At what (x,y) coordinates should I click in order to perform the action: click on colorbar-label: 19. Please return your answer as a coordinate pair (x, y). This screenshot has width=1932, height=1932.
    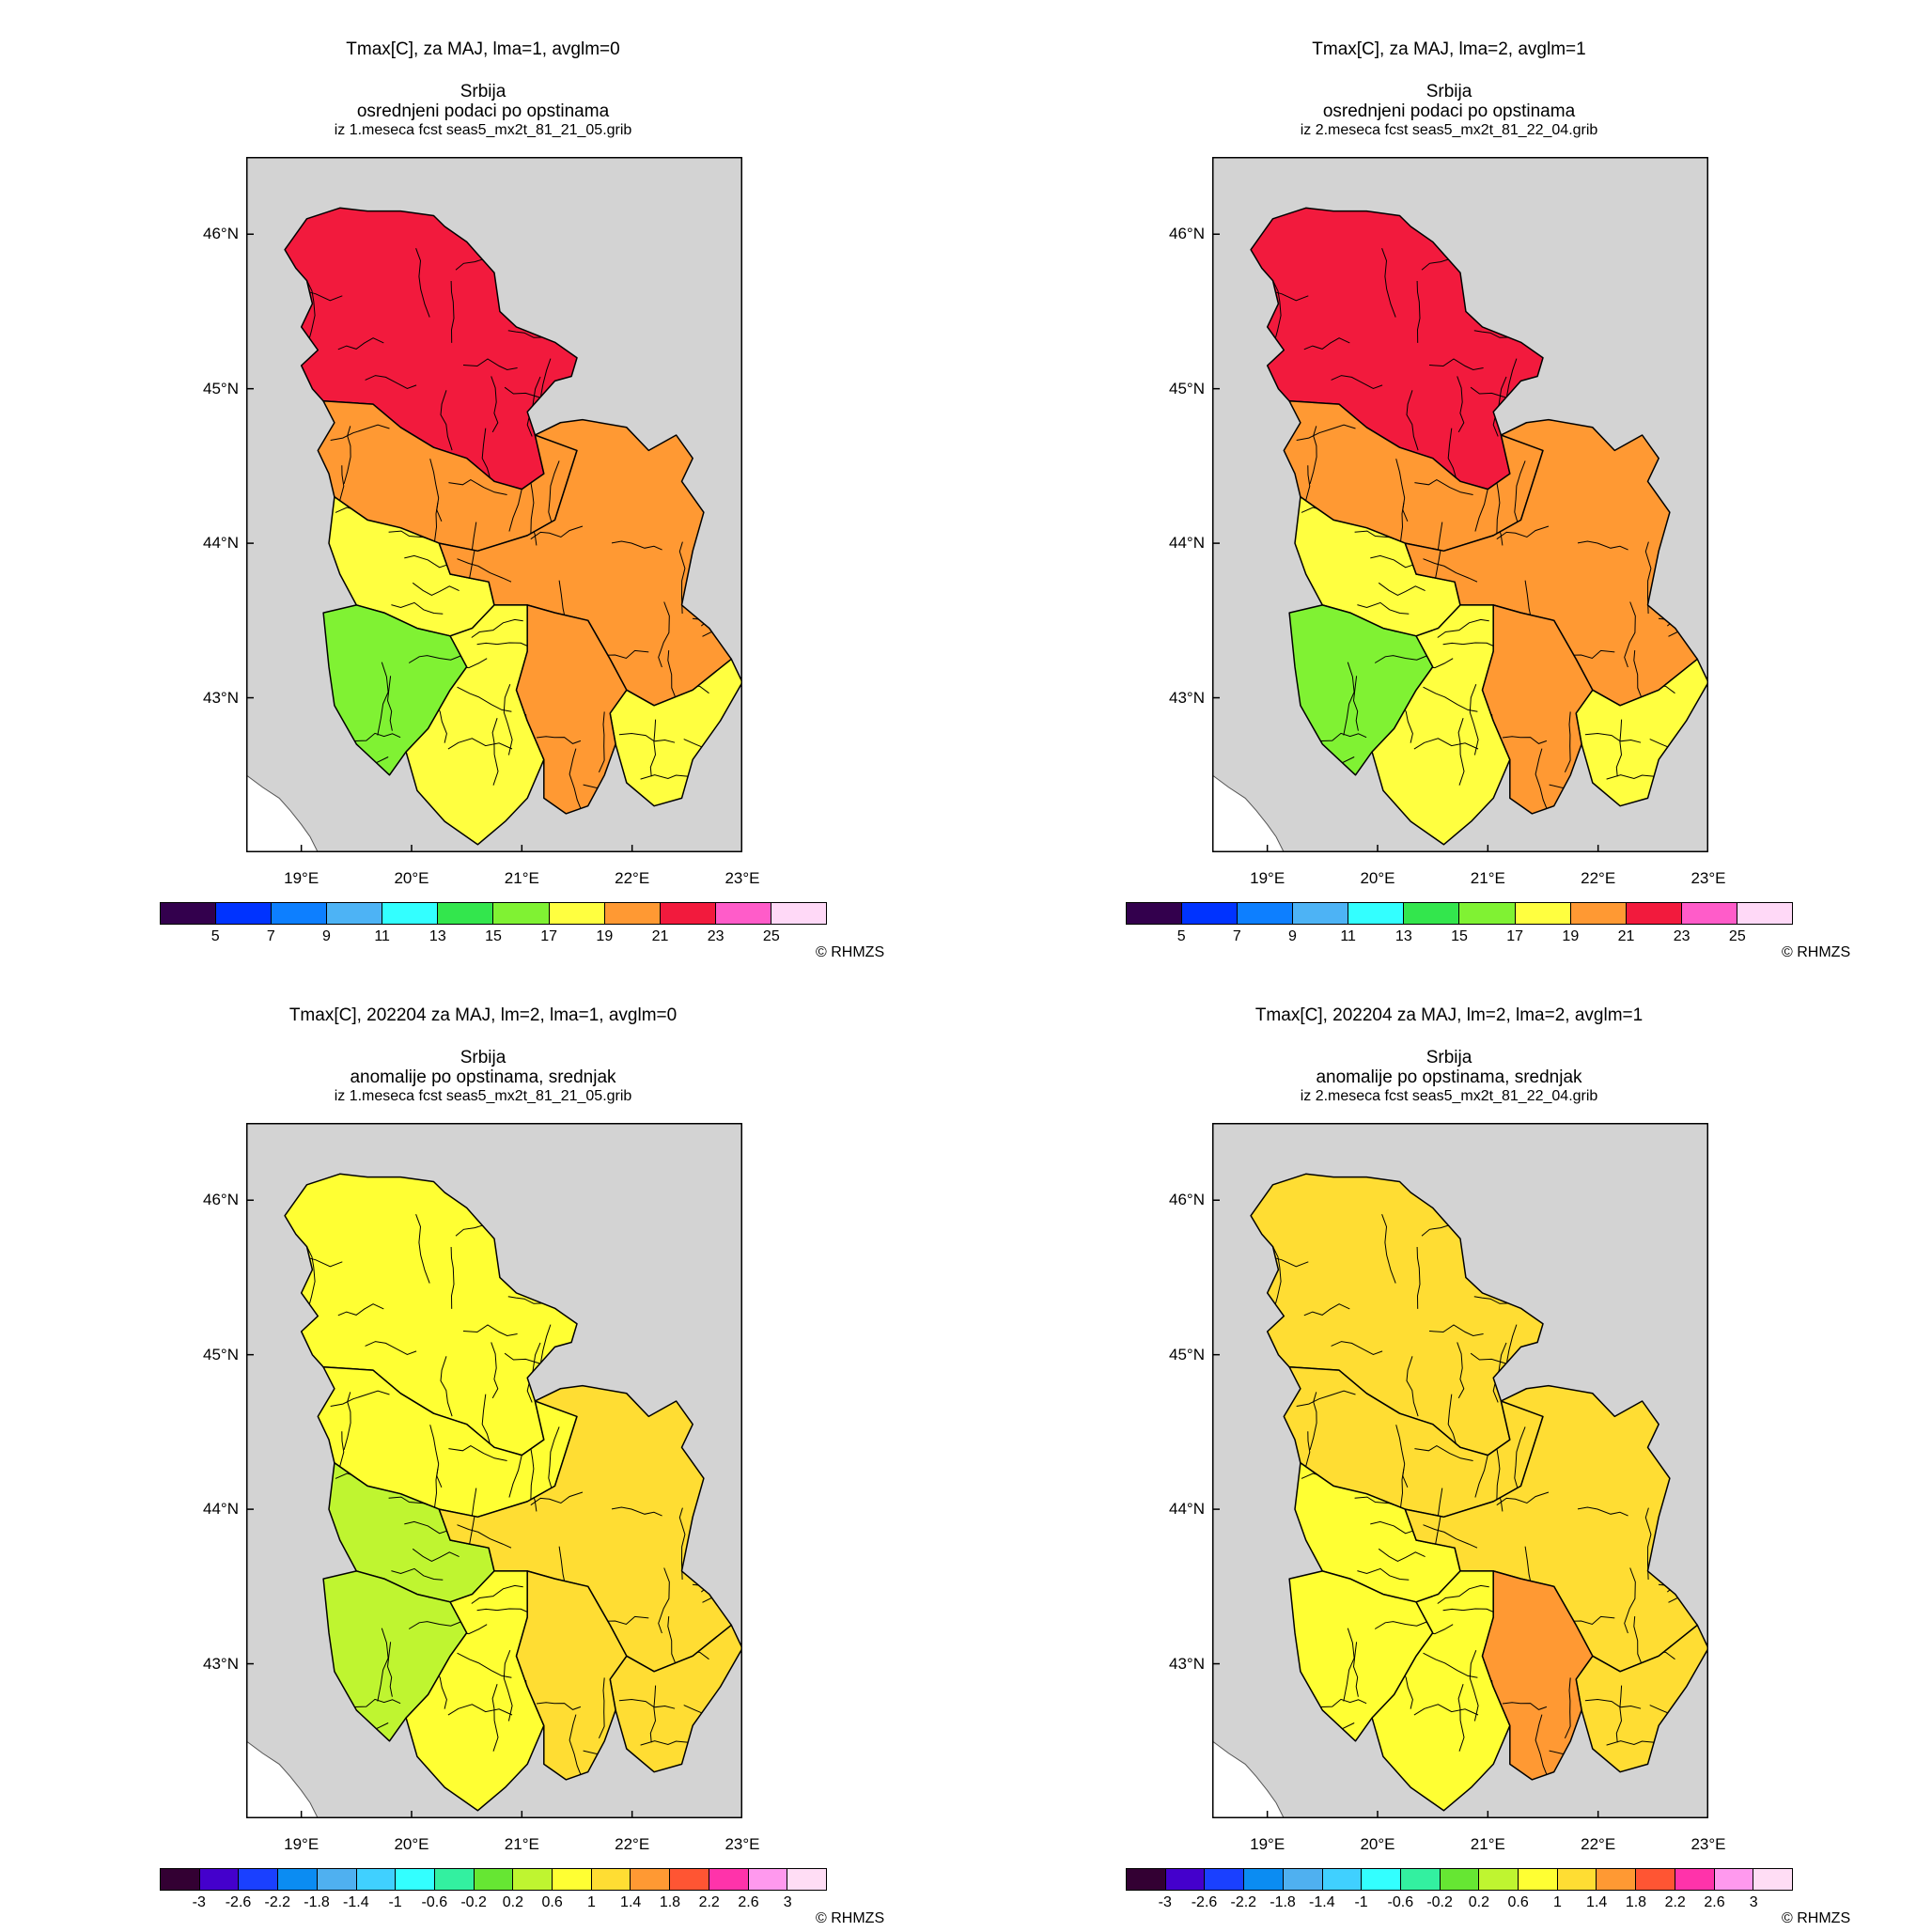
    Looking at the image, I should click on (1571, 936).